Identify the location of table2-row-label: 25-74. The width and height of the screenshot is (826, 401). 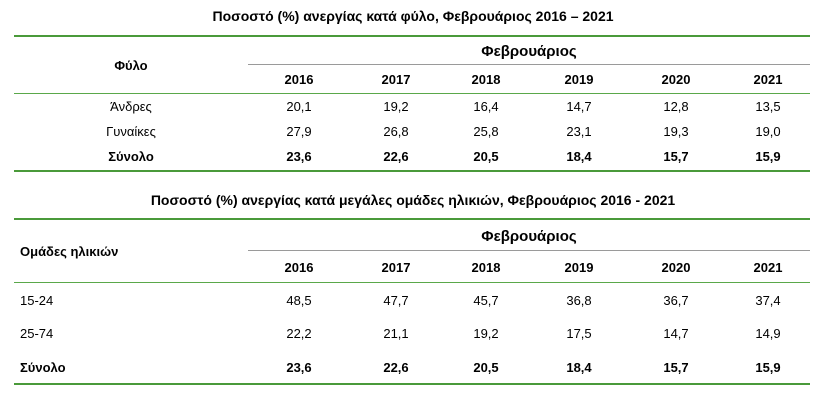
(37, 333).